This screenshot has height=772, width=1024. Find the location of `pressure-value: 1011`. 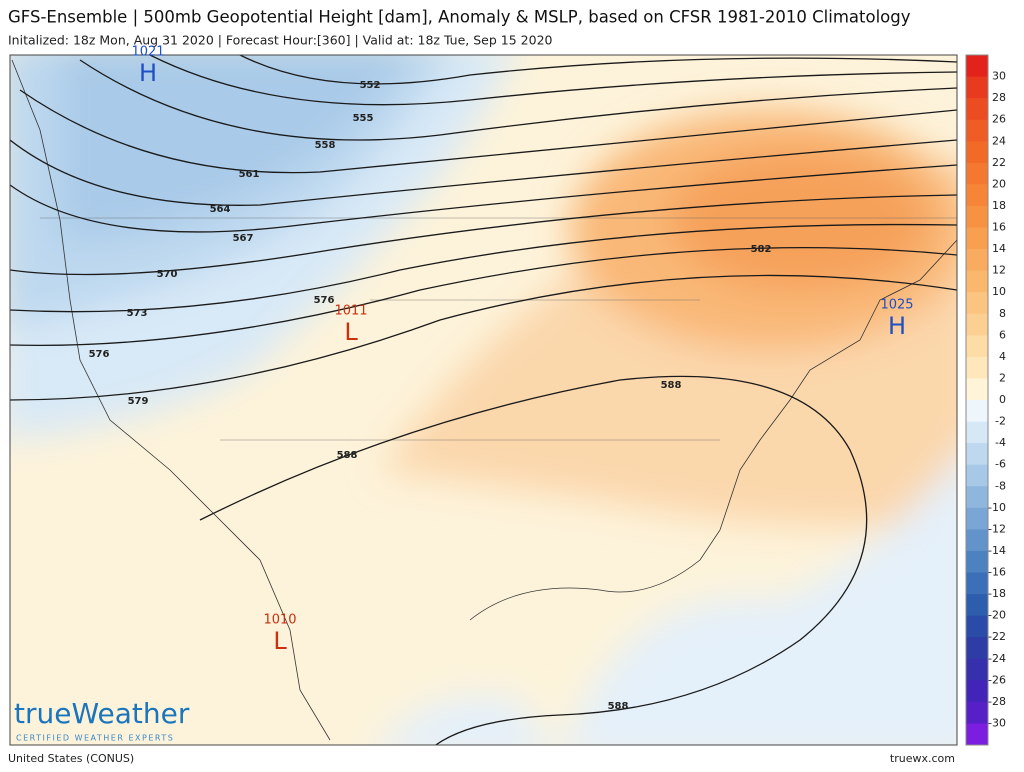

pressure-value: 1011 is located at coordinates (350, 311).